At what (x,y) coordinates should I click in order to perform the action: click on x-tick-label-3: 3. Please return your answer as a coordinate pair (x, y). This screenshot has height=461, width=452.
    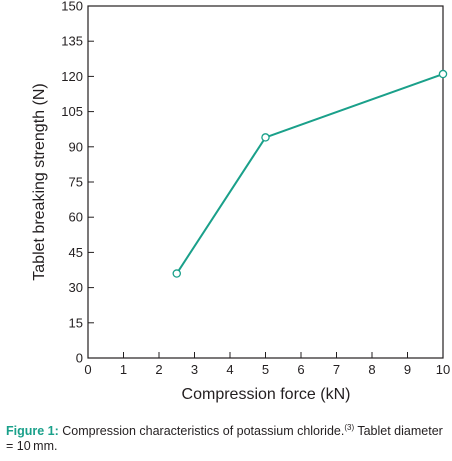
    Looking at the image, I should click on (194, 369).